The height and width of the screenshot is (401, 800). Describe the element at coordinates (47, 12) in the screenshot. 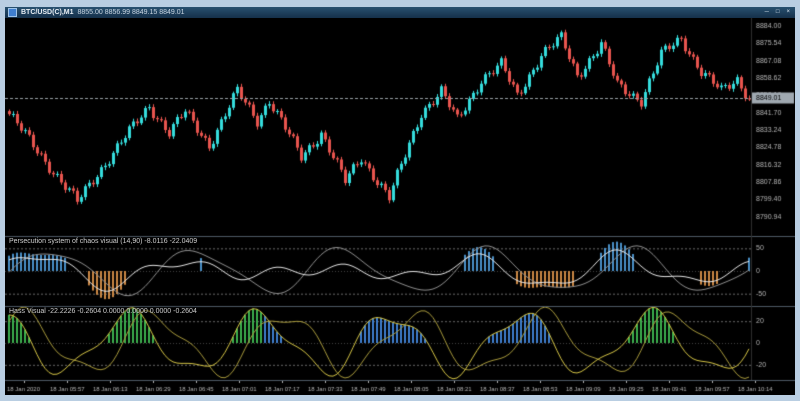

I see `symbol-timeframe-label: BTC/USD(C),M1` at that location.